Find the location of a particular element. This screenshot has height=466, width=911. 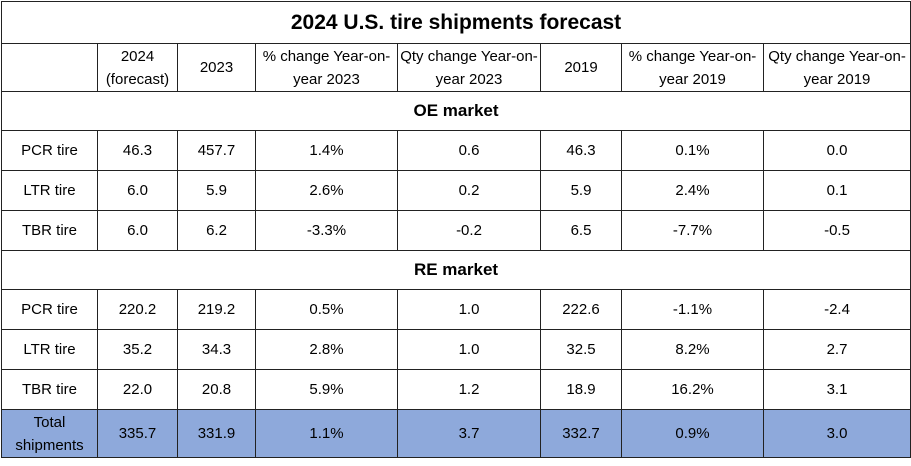

cell-2023: 457.7 is located at coordinates (216, 150).